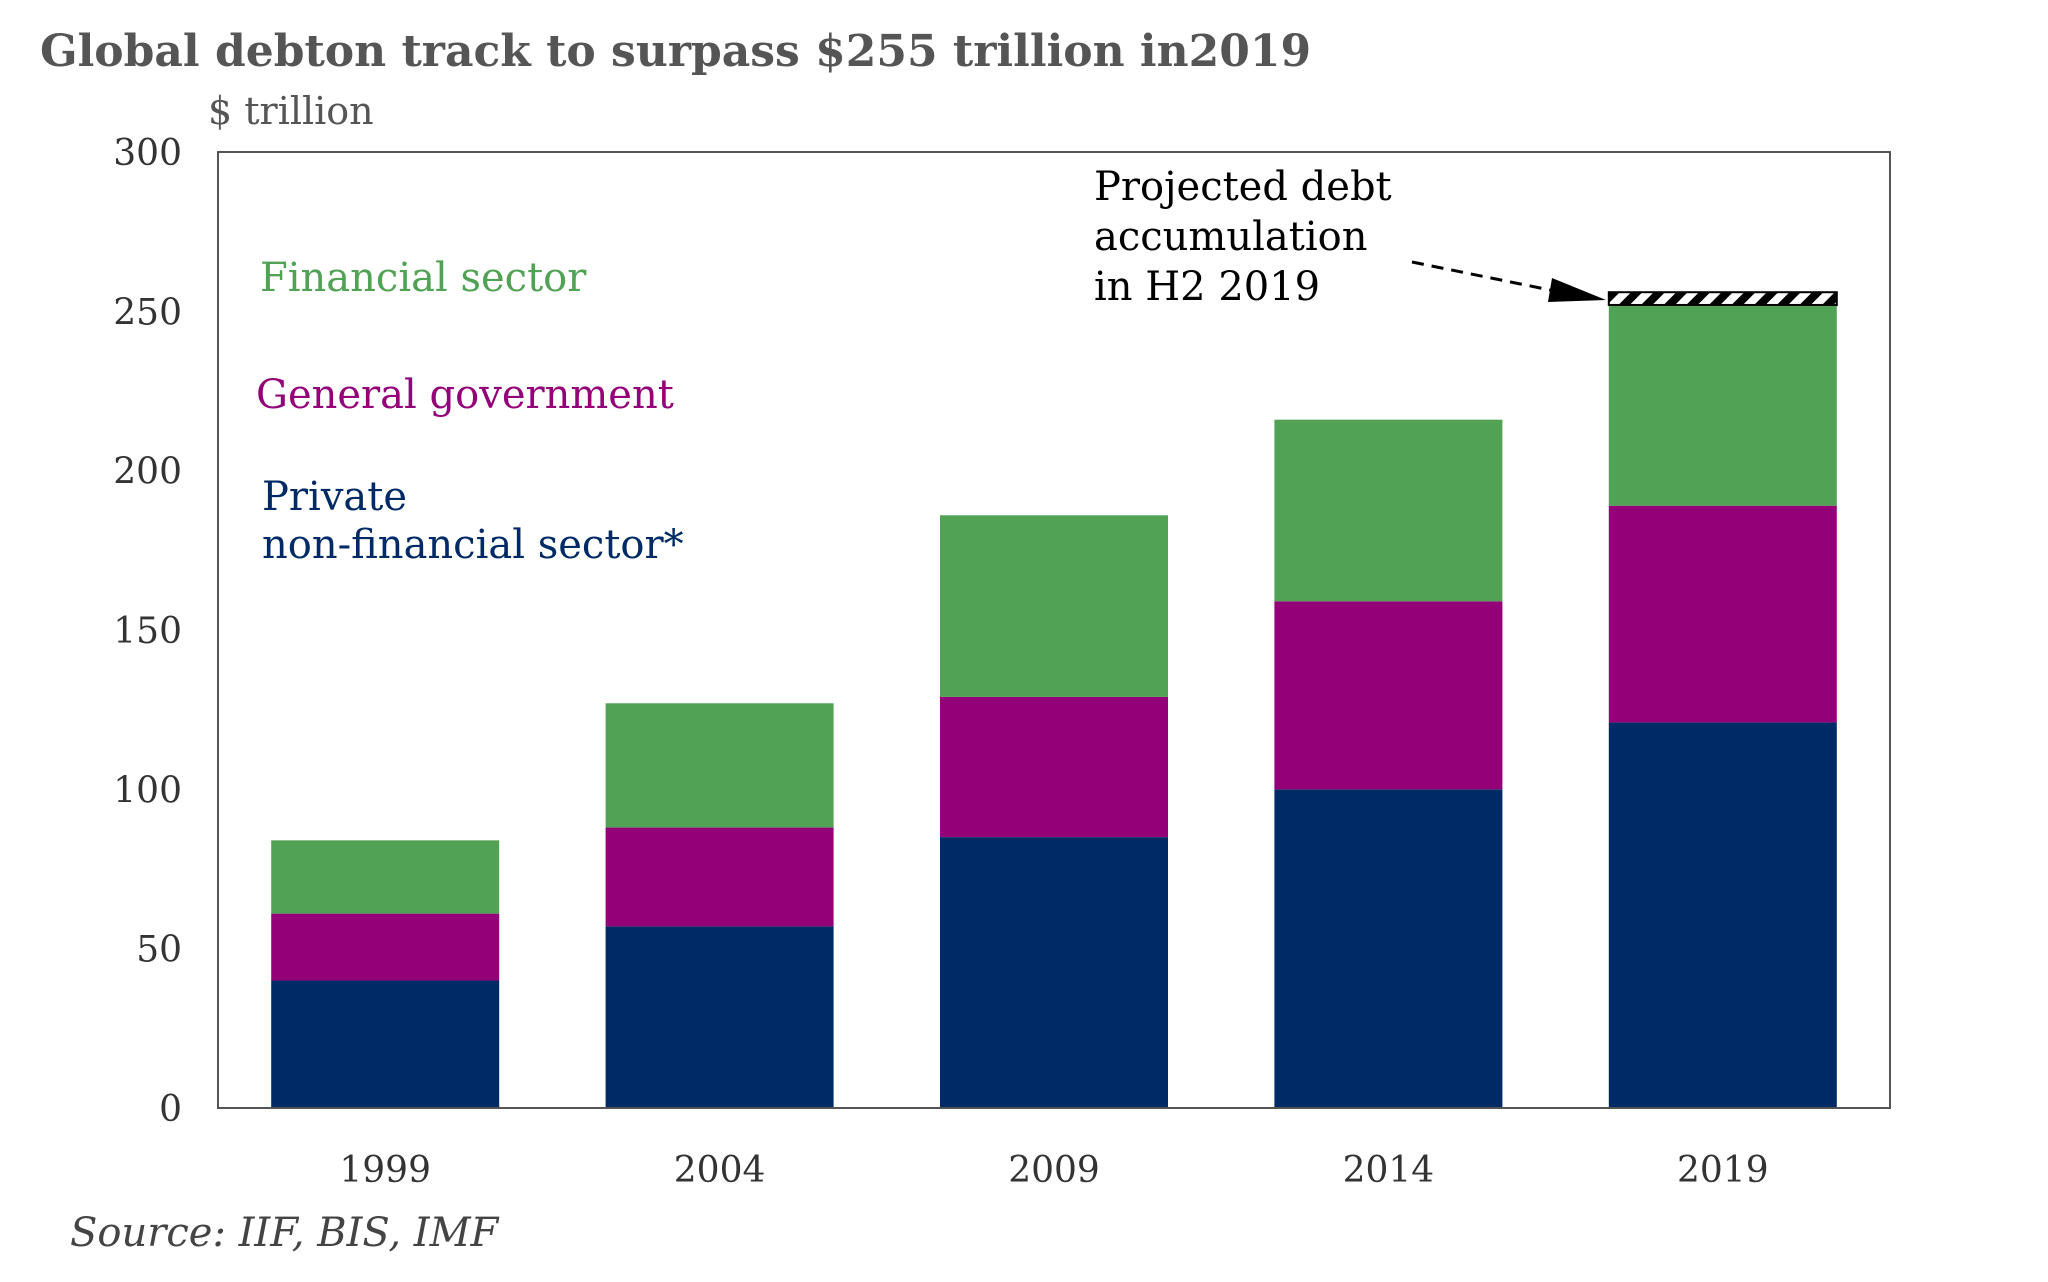 This screenshot has width=2048, height=1282. What do you see at coordinates (1722, 298) in the screenshot?
I see `bar-segment-projection-2019` at bounding box center [1722, 298].